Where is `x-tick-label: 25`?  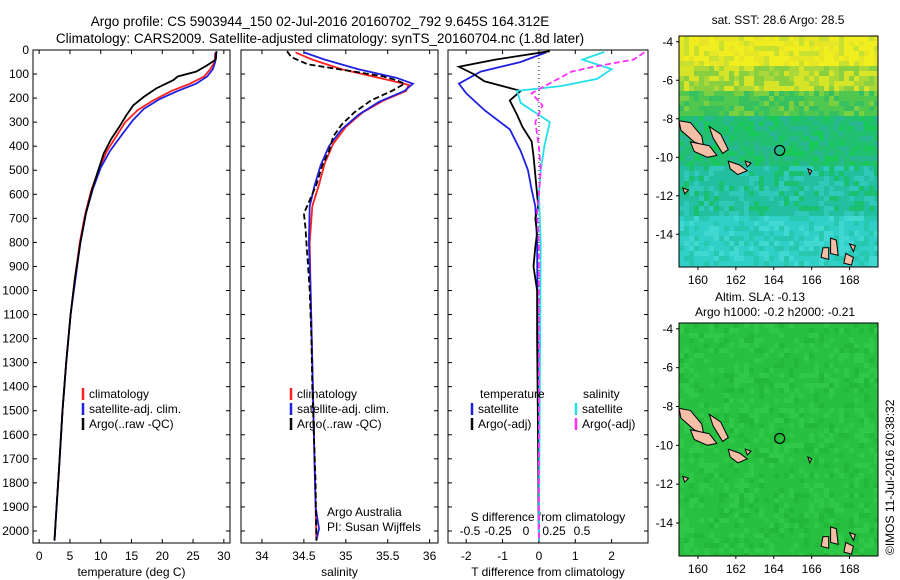
x-tick-label: 25 is located at coordinates (193, 556).